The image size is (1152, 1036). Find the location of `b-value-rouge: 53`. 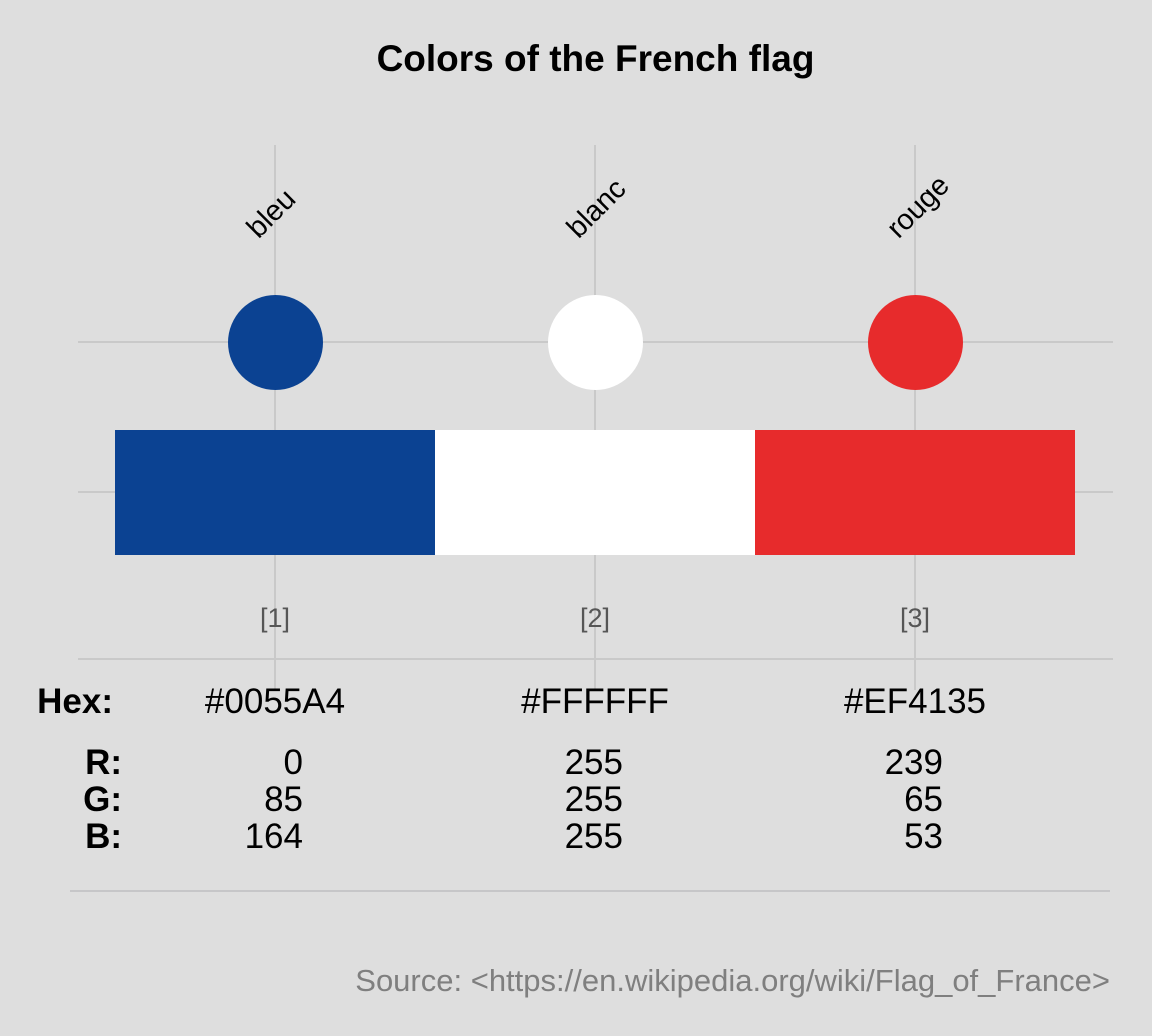

b-value-rouge: 53 is located at coordinates (923, 836).